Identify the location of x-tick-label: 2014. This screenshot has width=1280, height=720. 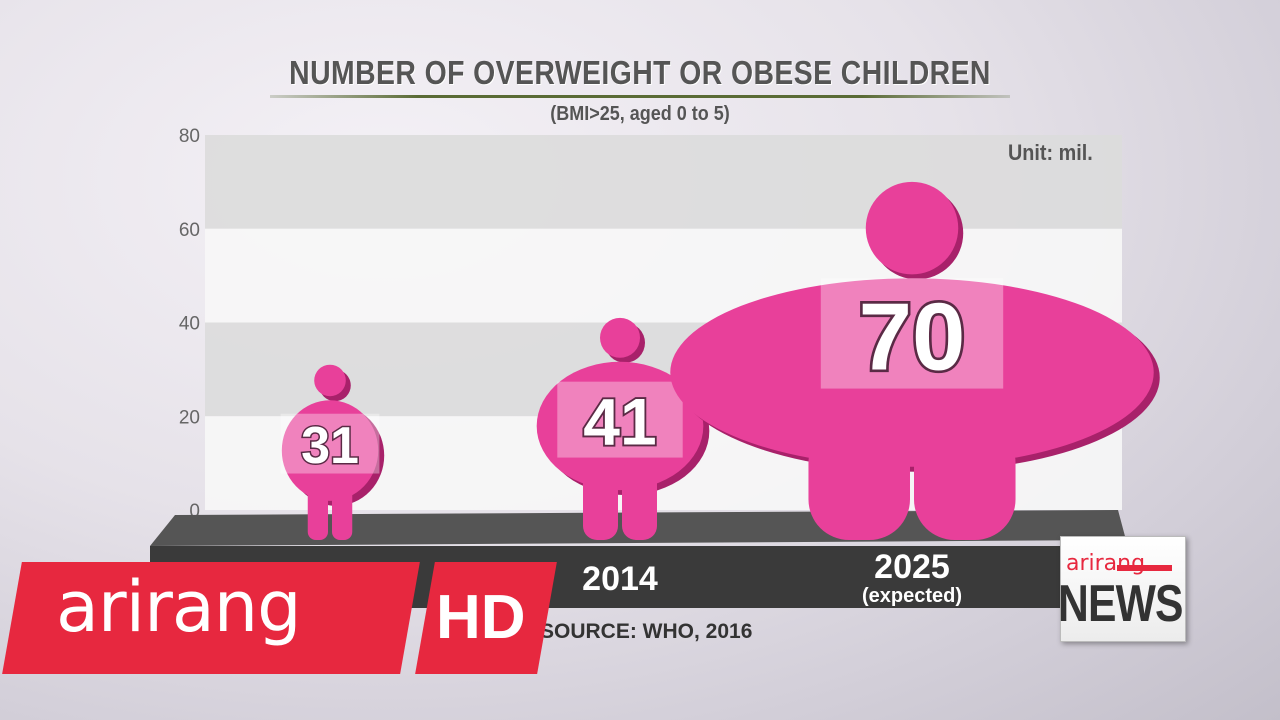
(620, 579).